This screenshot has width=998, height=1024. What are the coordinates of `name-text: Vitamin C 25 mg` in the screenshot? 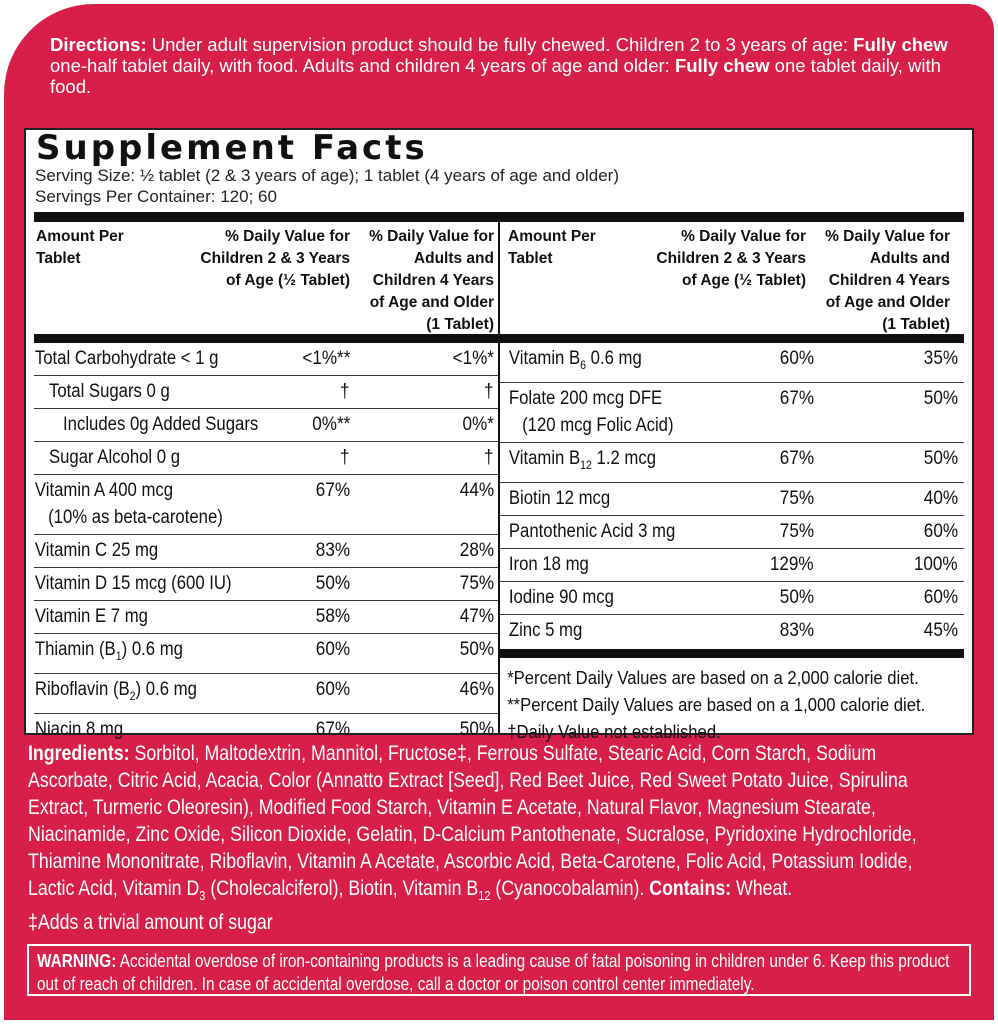 It's located at (96, 550).